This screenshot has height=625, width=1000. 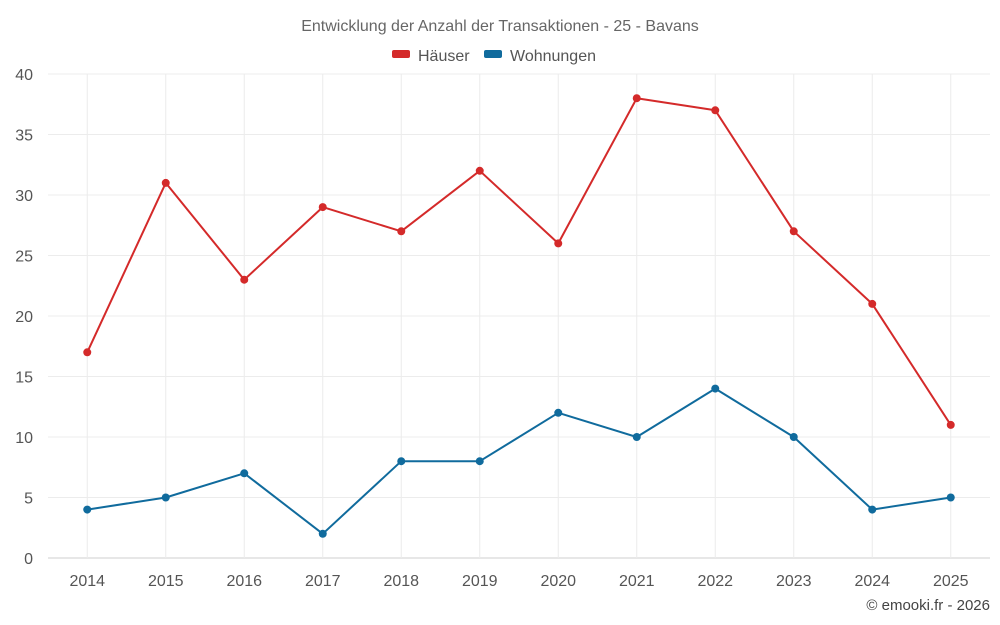 I want to click on y-tick-label: 25, so click(x=24, y=257).